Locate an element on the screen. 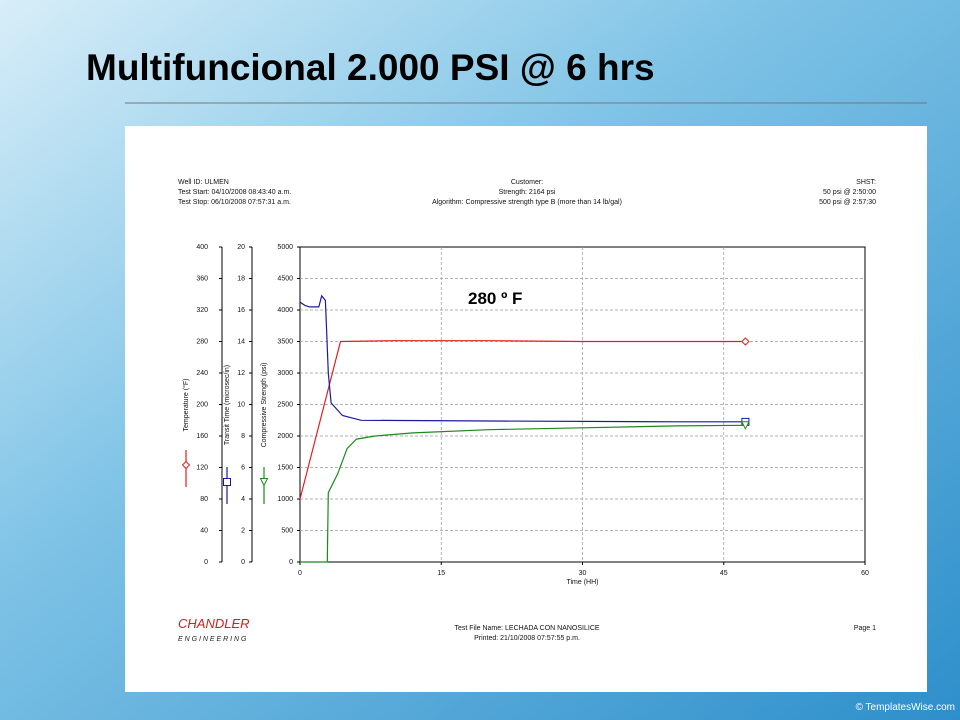 Image resolution: width=960 pixels, height=720 pixels. x-tick-label: 15 is located at coordinates (441, 573).